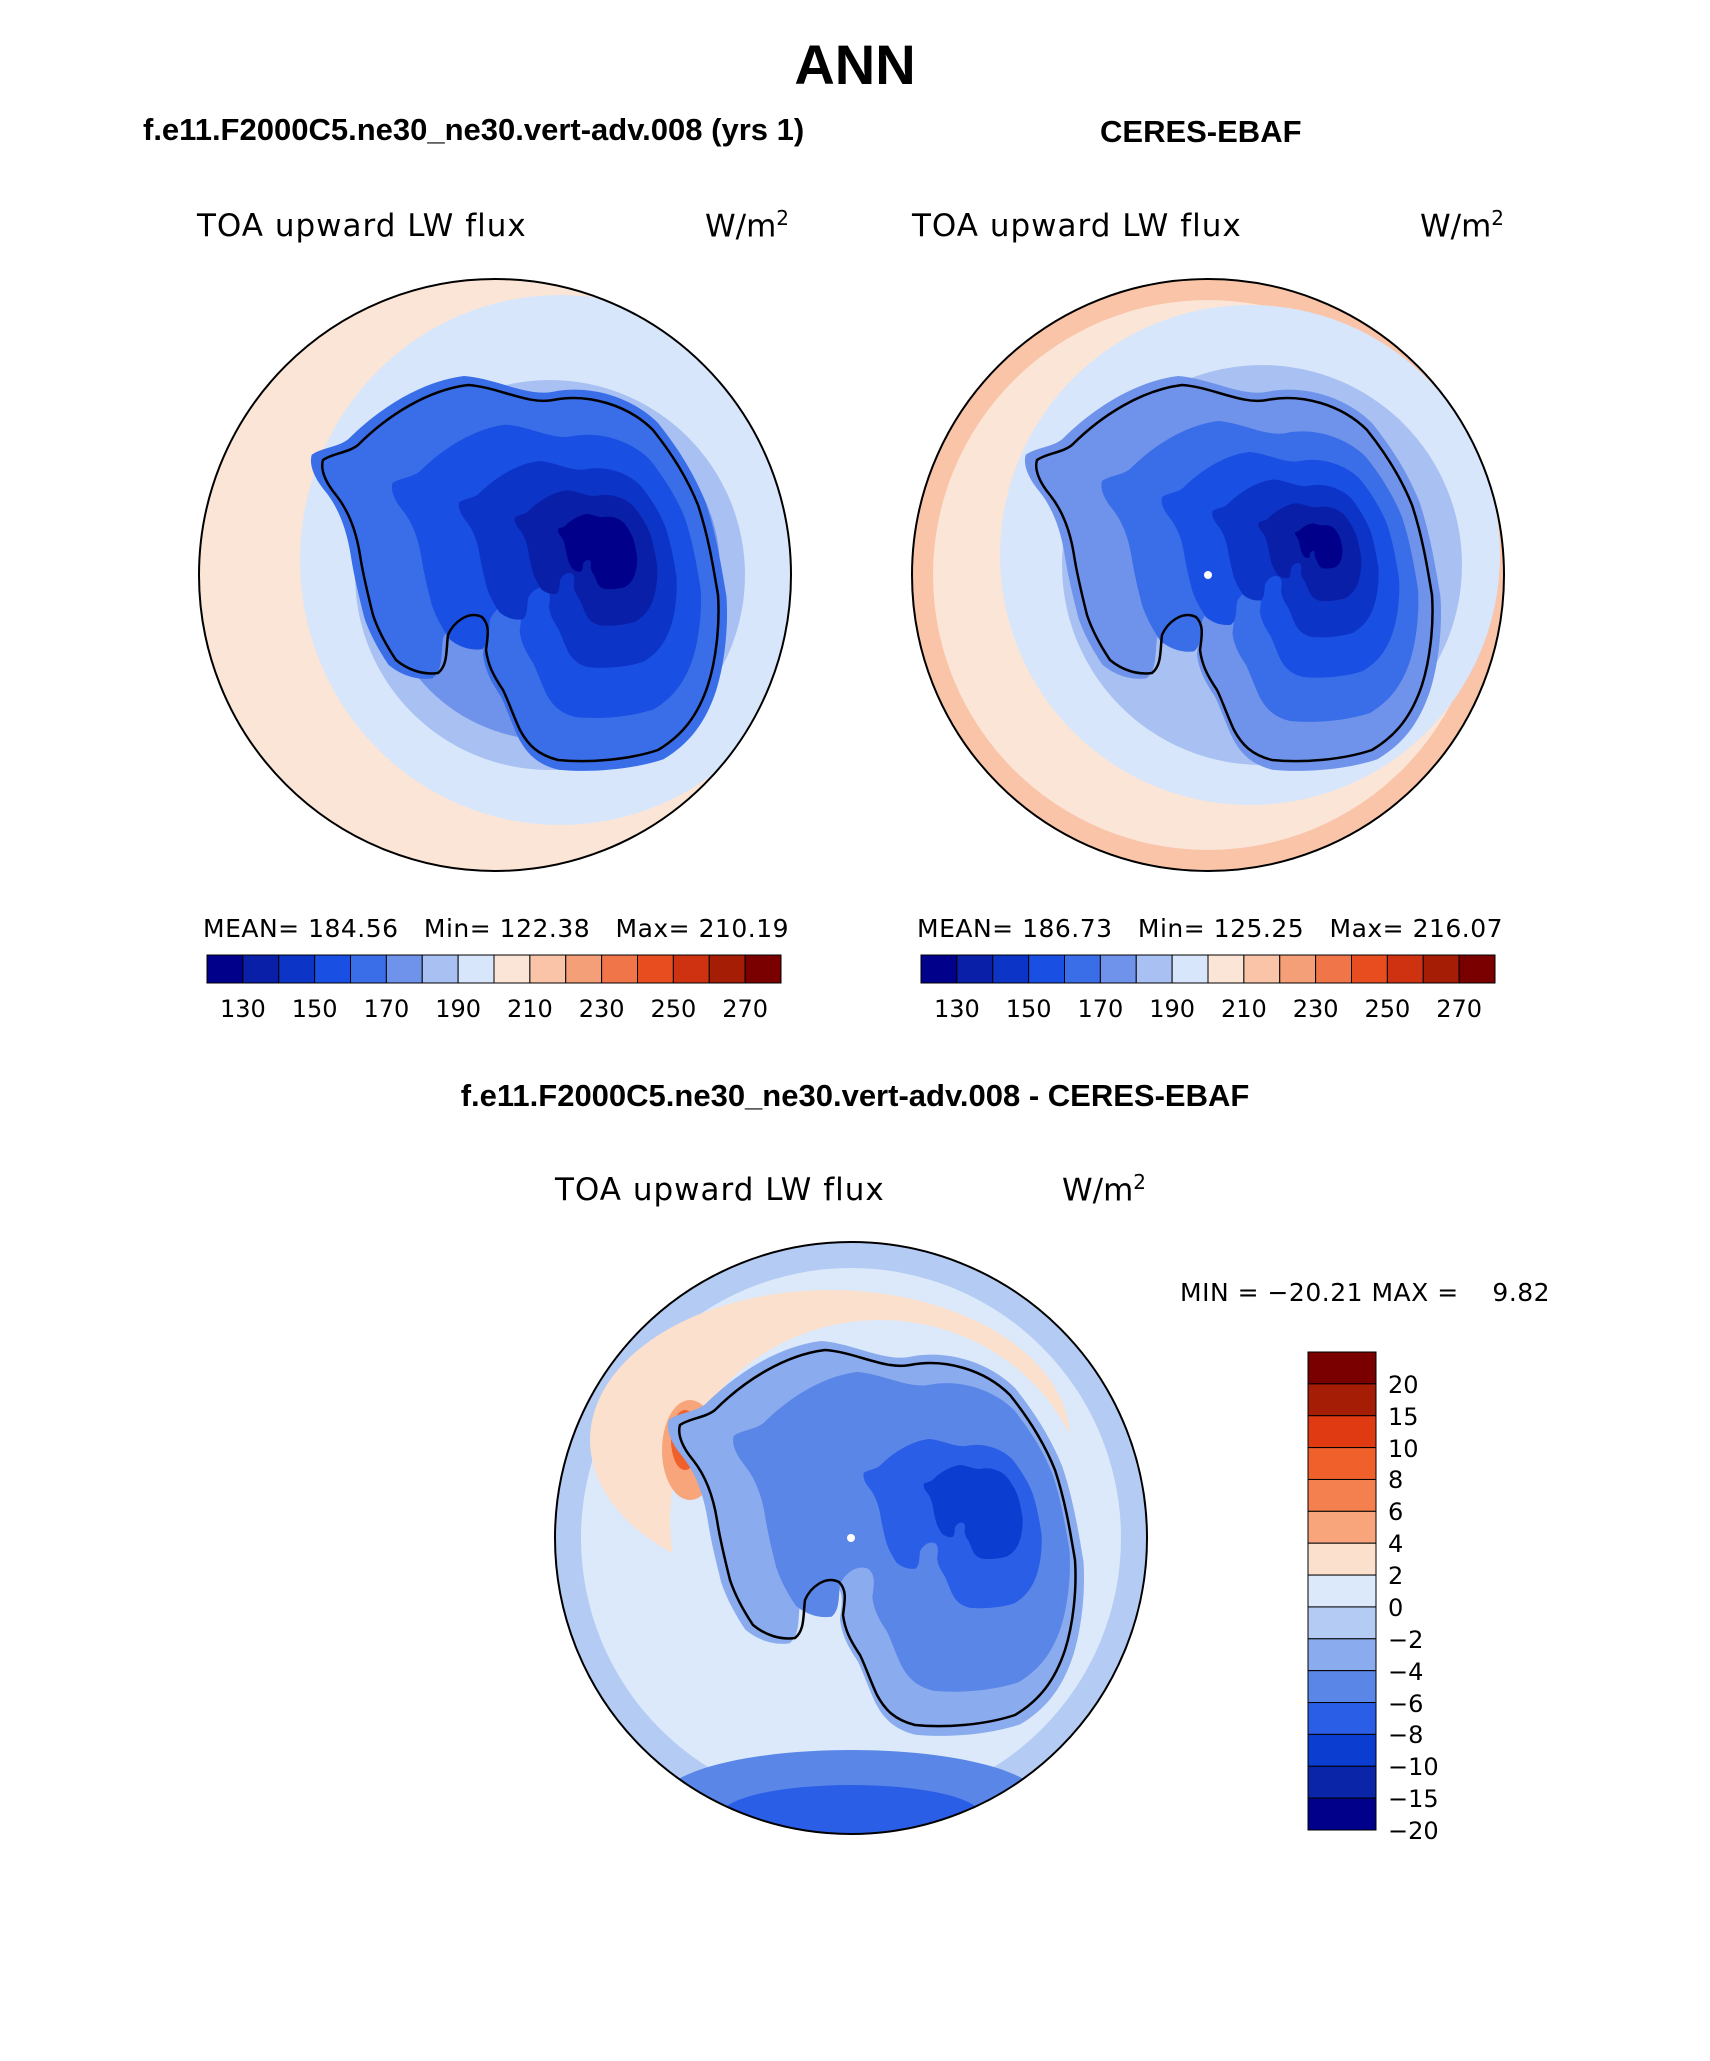  I want to click on map-right, so click(1208, 575).